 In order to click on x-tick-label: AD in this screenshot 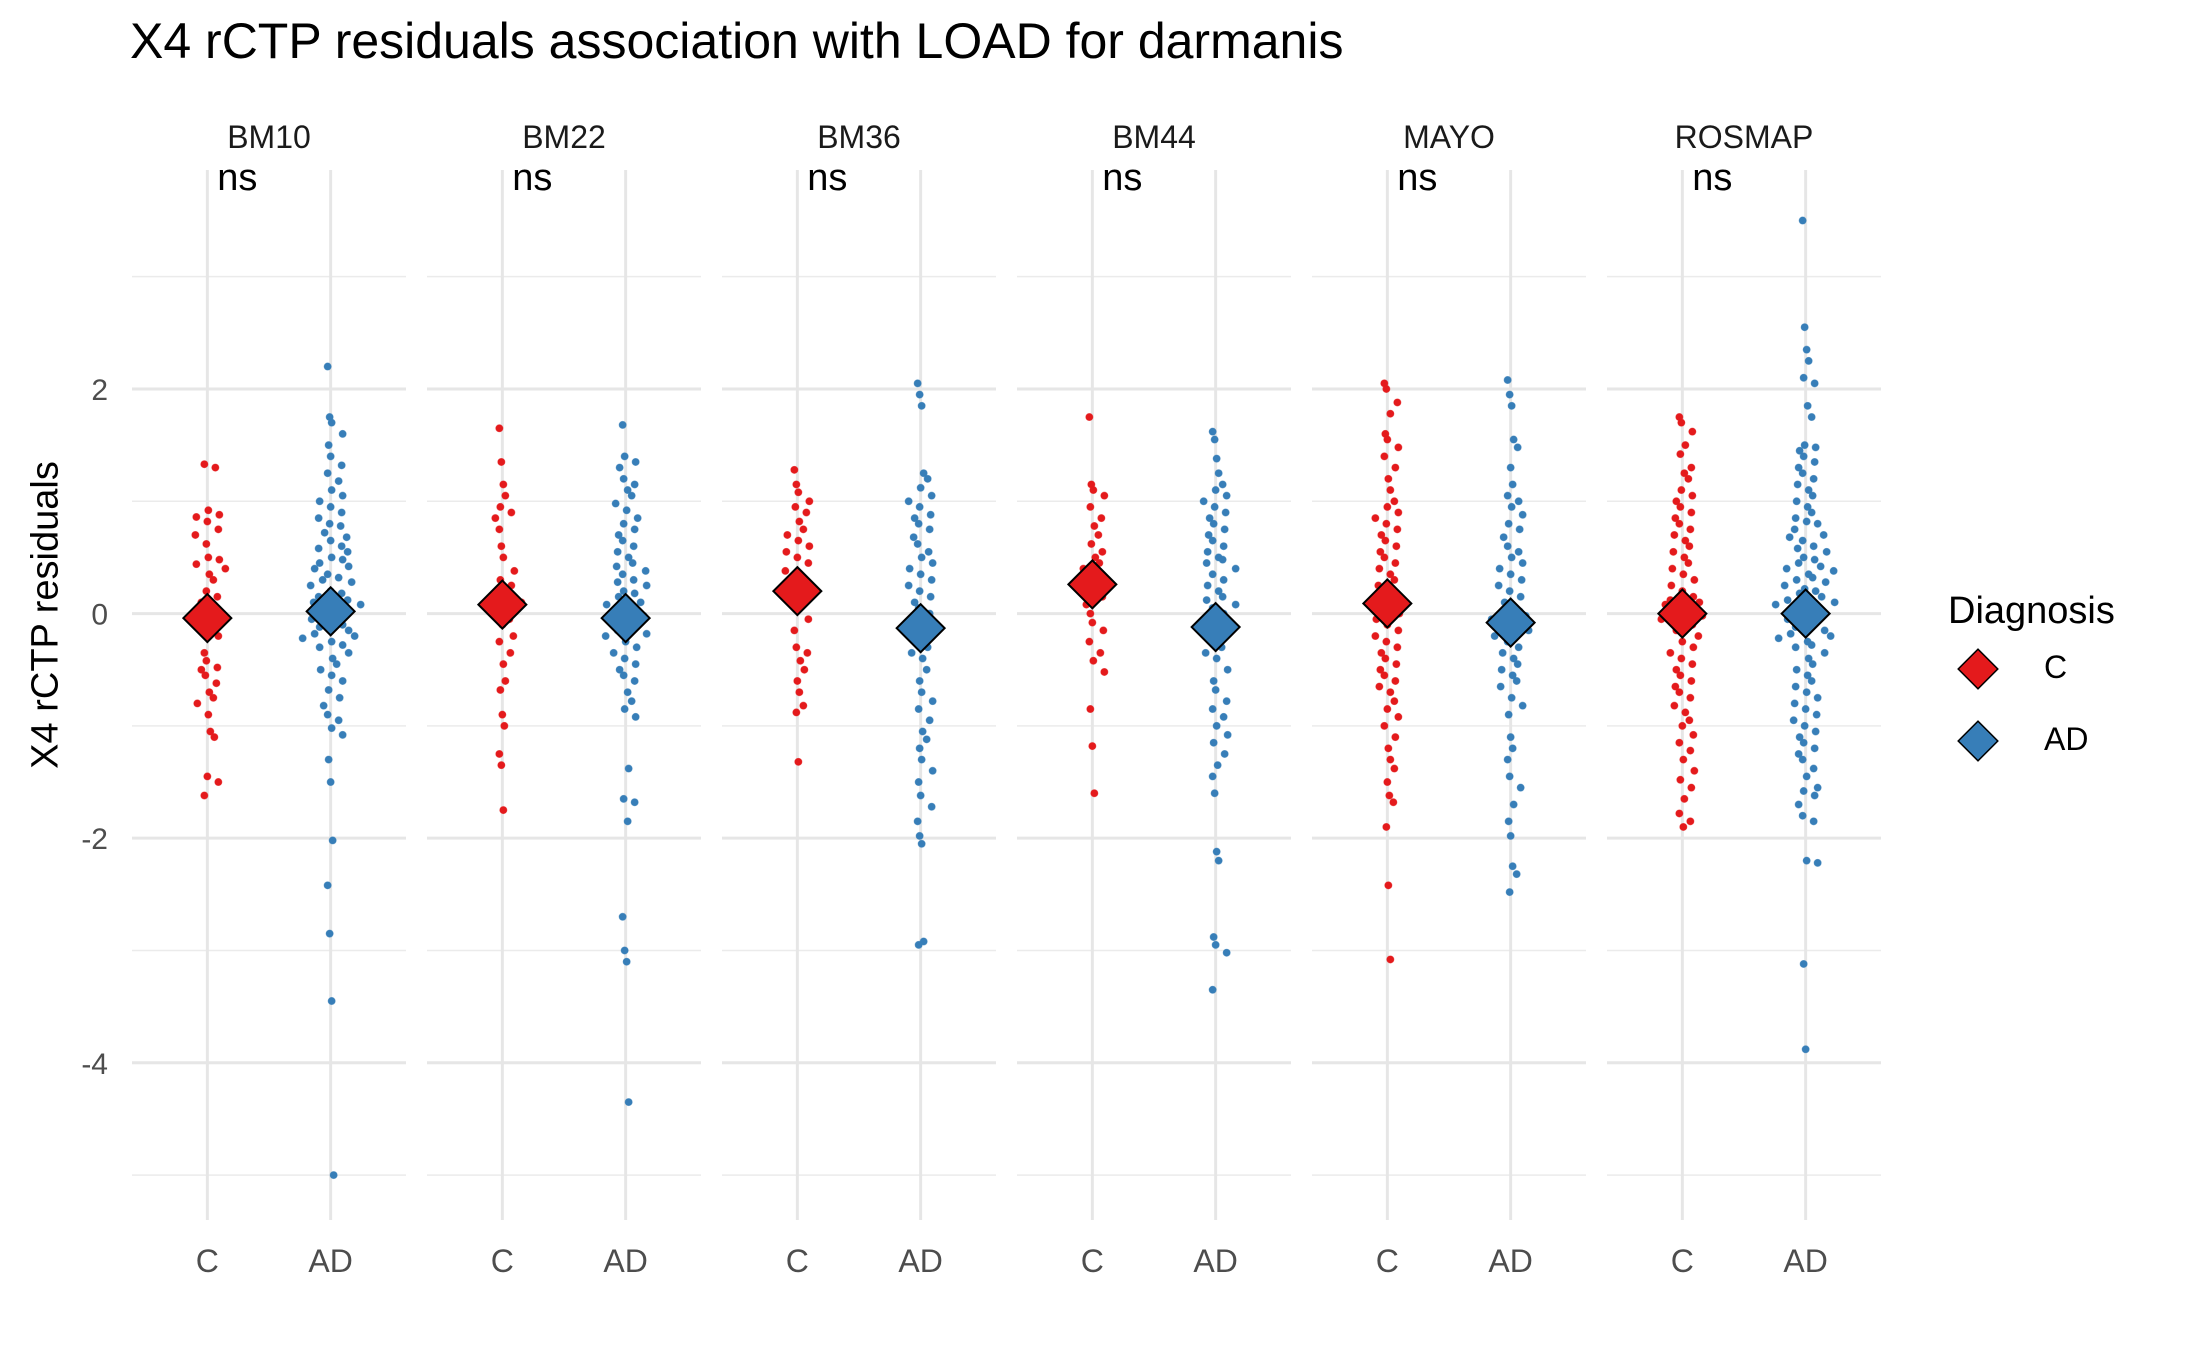, I will do `click(1805, 1261)`.